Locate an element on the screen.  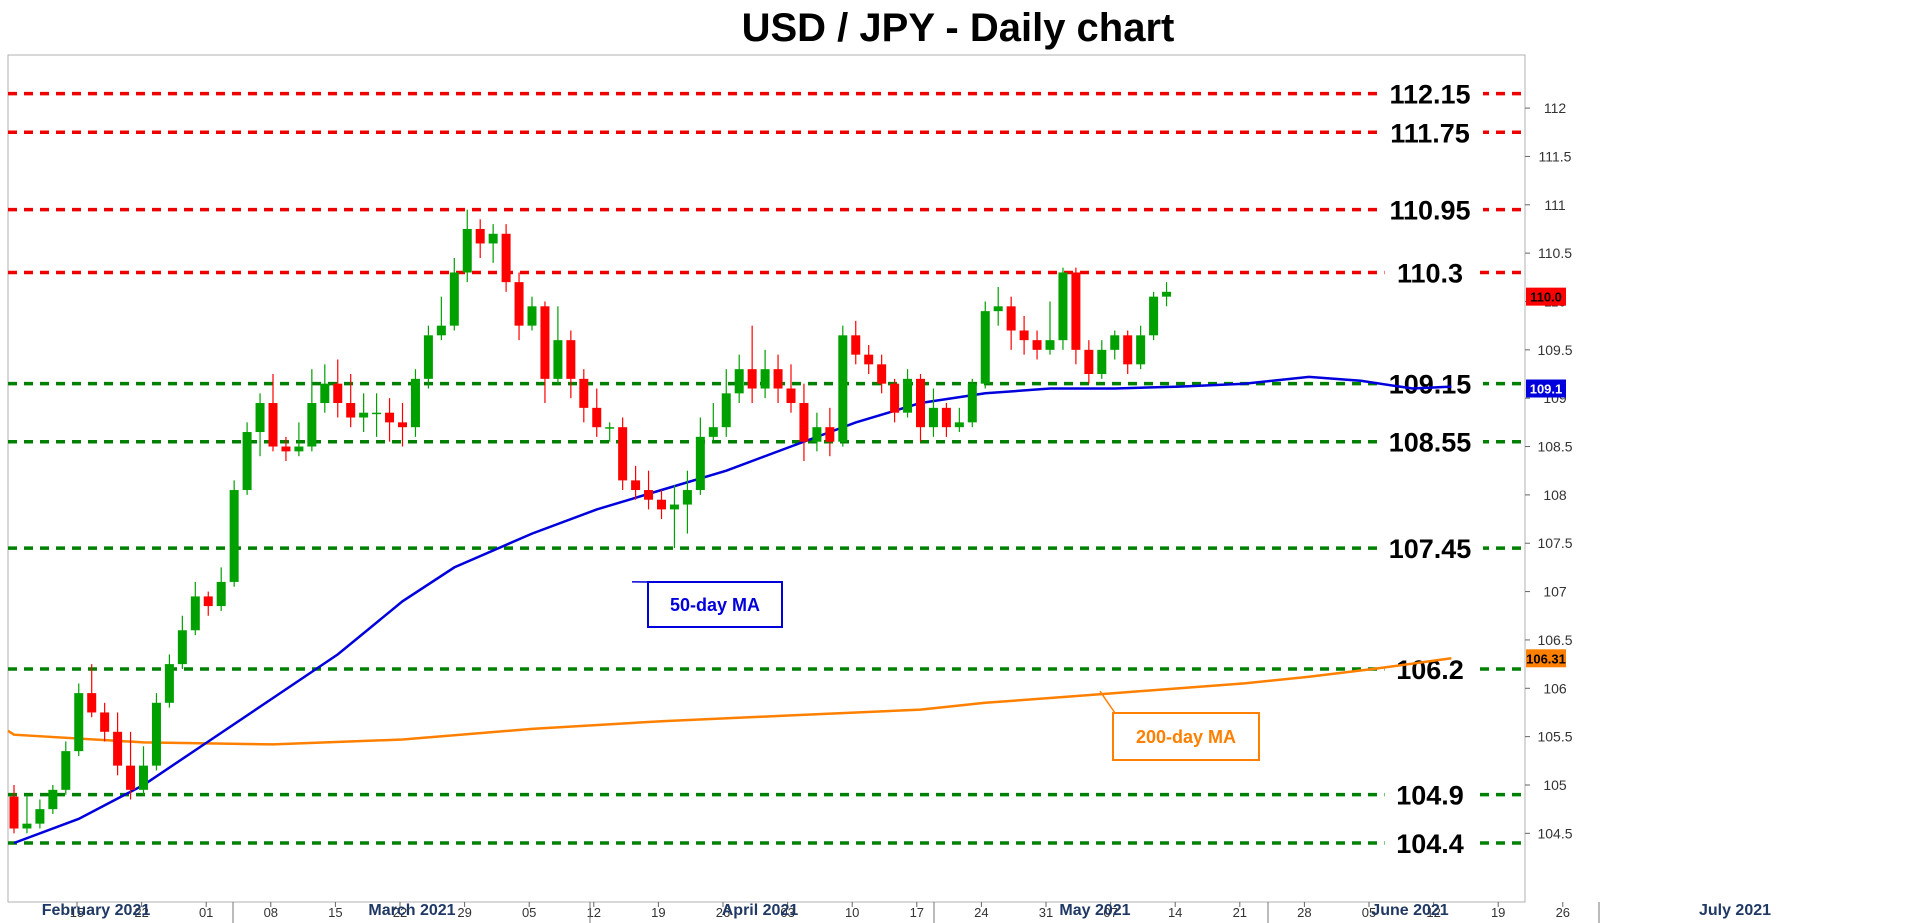
y-tick-label-8: 108.5 is located at coordinates (1554, 447).